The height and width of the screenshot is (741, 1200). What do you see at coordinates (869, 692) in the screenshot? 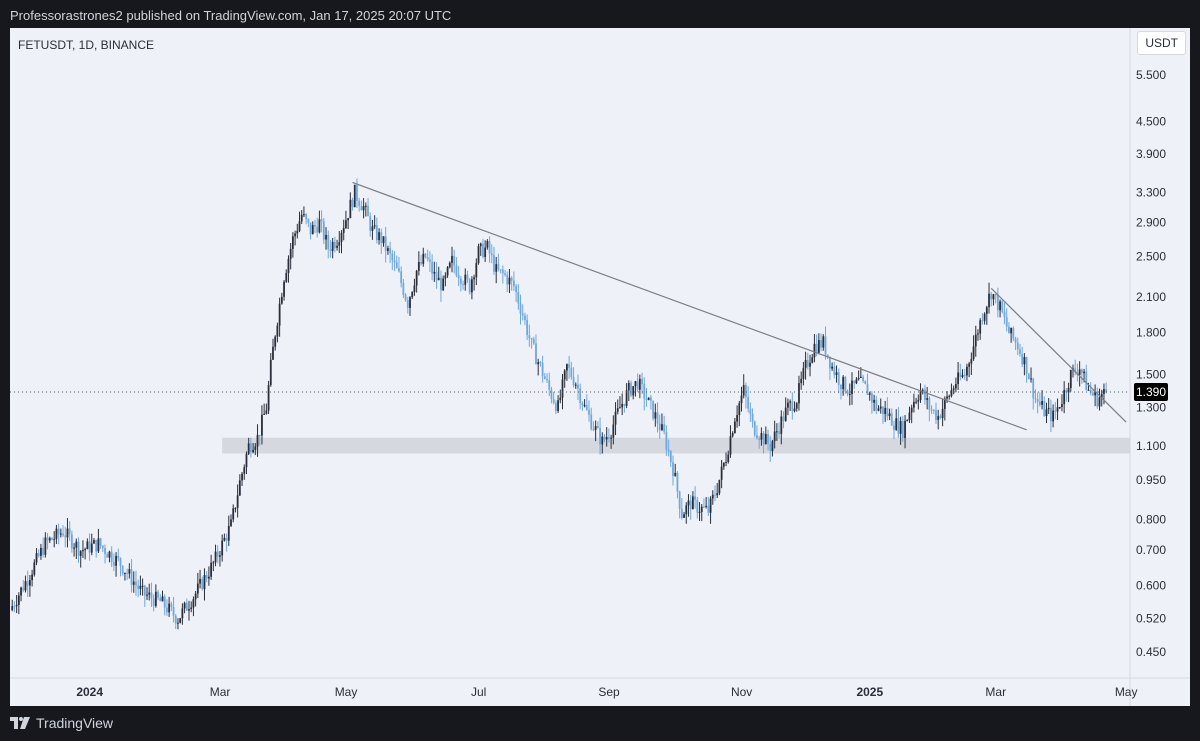
I see `x-tick-label: 2025` at bounding box center [869, 692].